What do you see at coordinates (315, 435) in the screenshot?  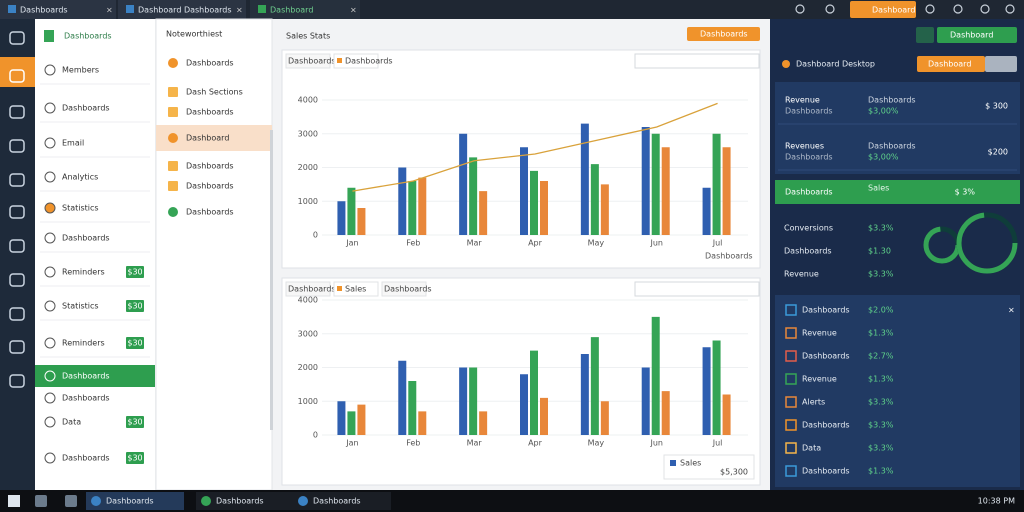 I see `y-tick-label: 0` at bounding box center [315, 435].